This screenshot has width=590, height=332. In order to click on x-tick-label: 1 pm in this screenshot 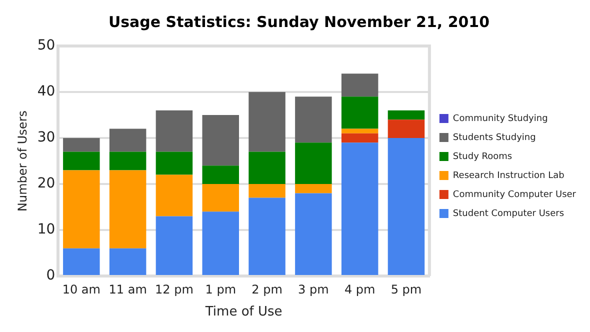, I will do `click(220, 289)`.